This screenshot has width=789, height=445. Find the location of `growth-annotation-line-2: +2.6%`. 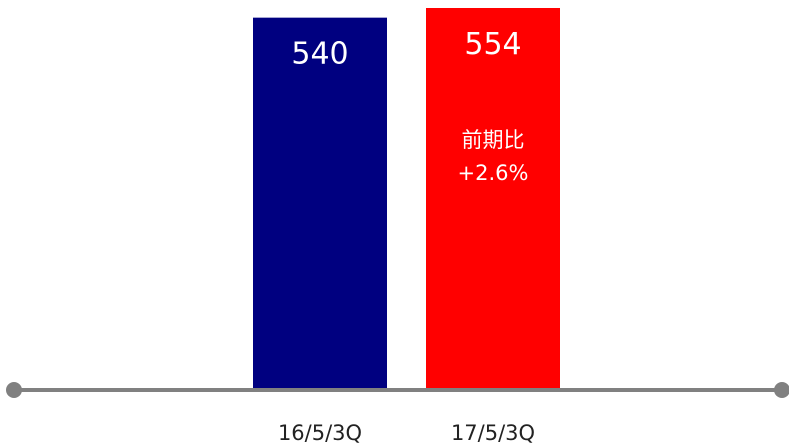

growth-annotation-line-2: +2.6% is located at coordinates (493, 173).